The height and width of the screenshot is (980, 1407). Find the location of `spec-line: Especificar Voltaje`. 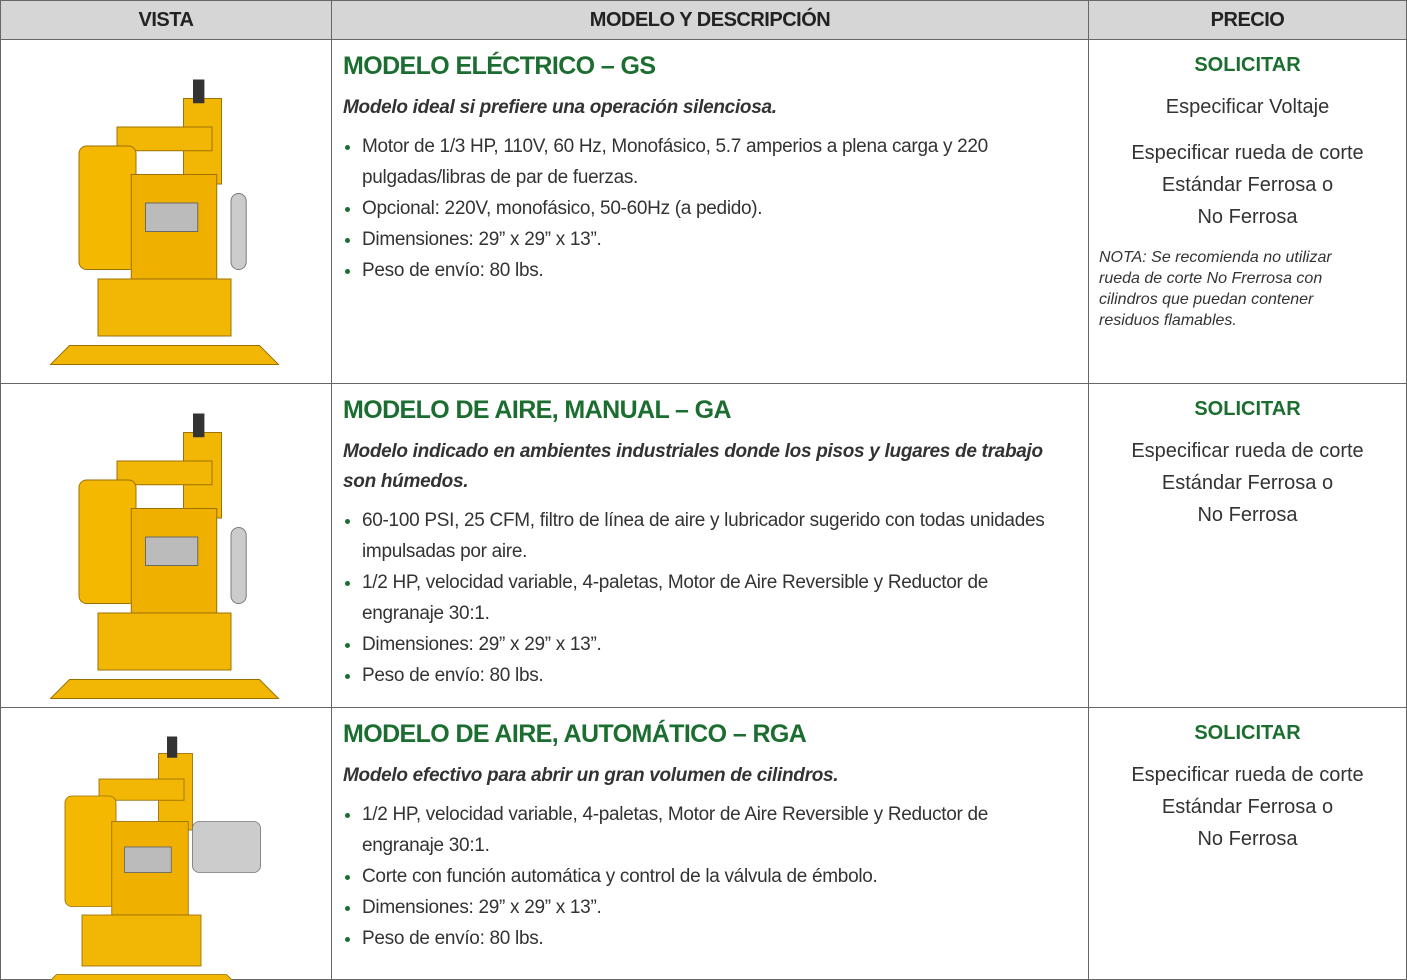

spec-line: Especificar Voltaje is located at coordinates (1247, 107).